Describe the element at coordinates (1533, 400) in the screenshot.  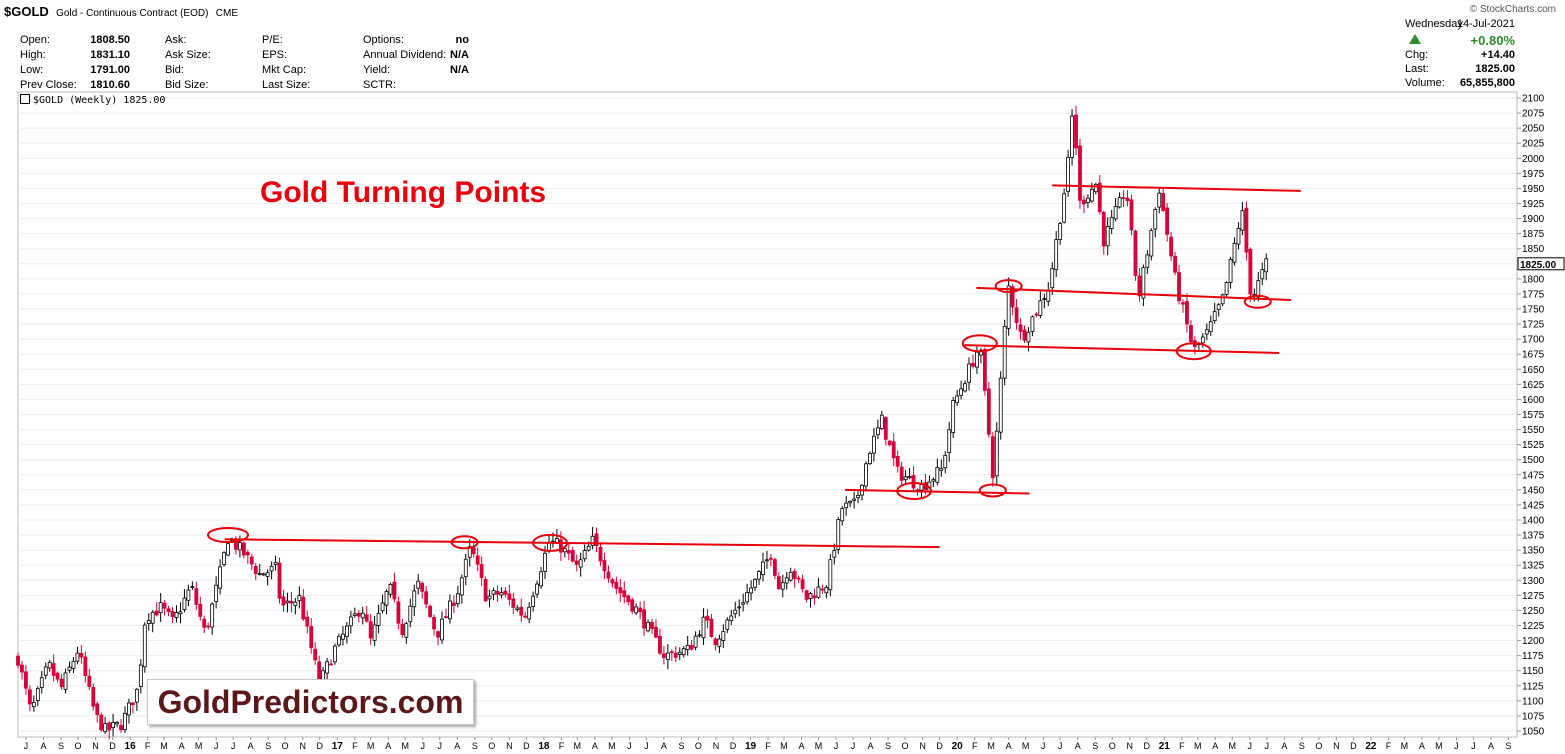
I see `y-tick-label: 1600` at that location.